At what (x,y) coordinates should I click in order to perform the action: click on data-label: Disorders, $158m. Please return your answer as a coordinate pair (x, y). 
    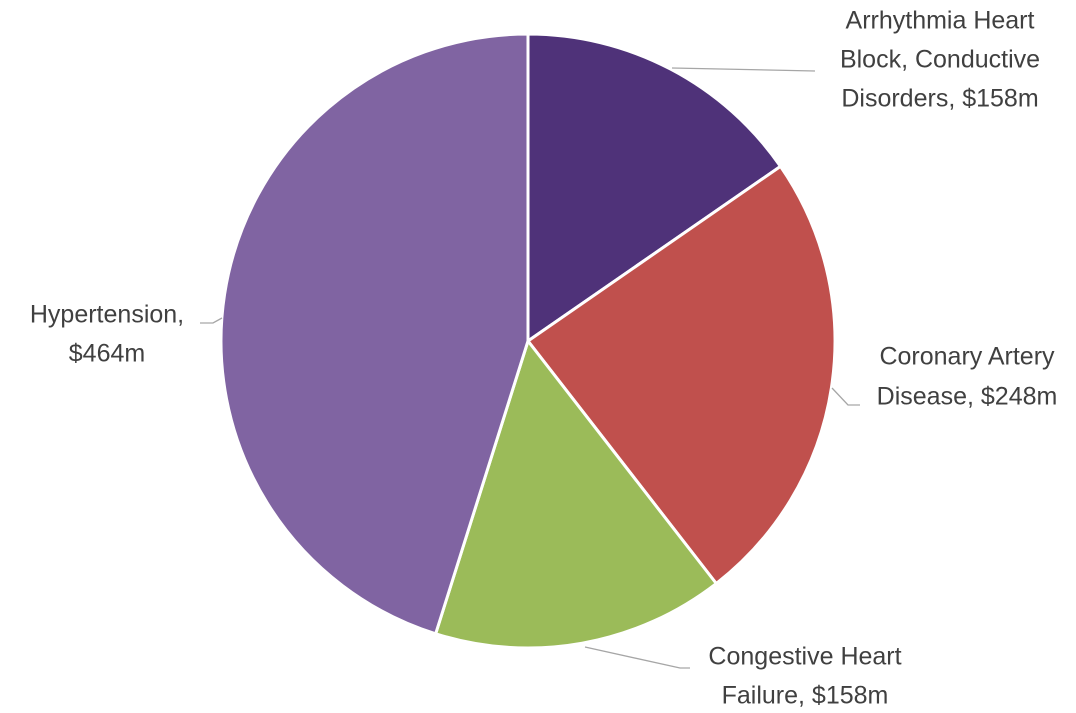
    Looking at the image, I should click on (939, 99).